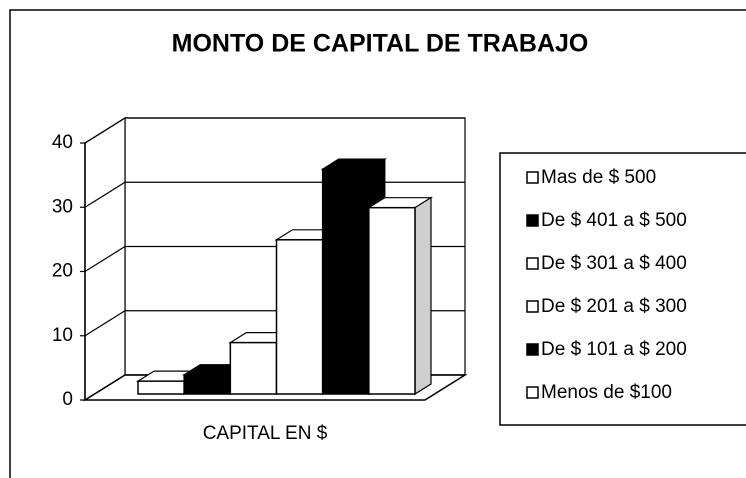 This screenshot has height=478, width=746. What do you see at coordinates (62, 271) in the screenshot?
I see `y-tick-label: 20` at bounding box center [62, 271].